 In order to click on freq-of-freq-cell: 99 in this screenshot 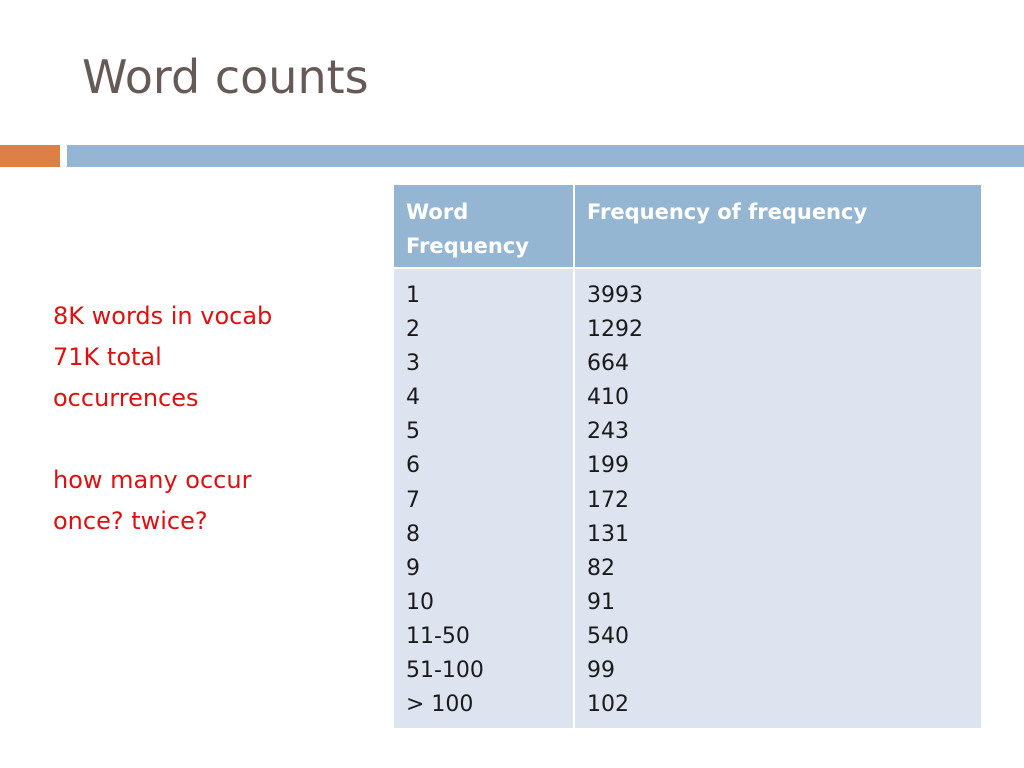, I will do `click(601, 671)`.